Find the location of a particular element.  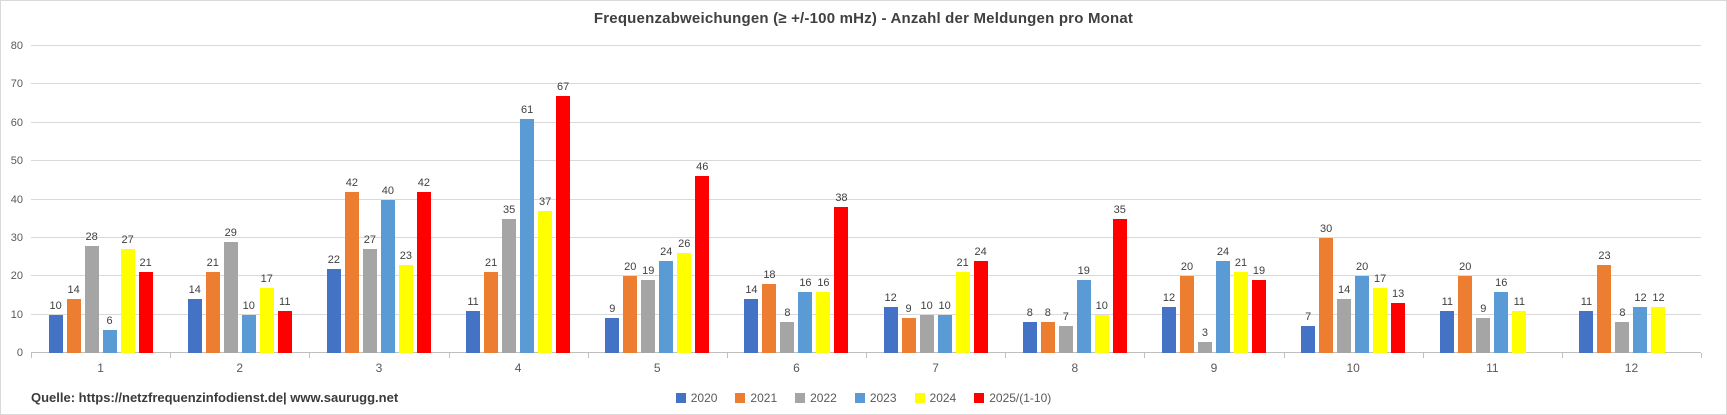

legend-item: 2023 is located at coordinates (875, 398).